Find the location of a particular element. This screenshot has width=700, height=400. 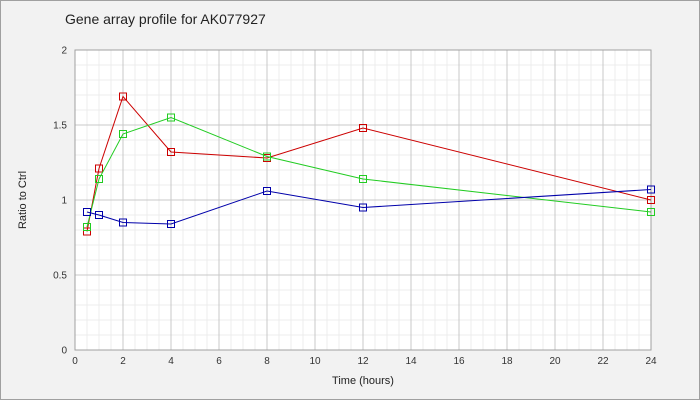

y-tick-label: 0.5 is located at coordinates (60, 276).